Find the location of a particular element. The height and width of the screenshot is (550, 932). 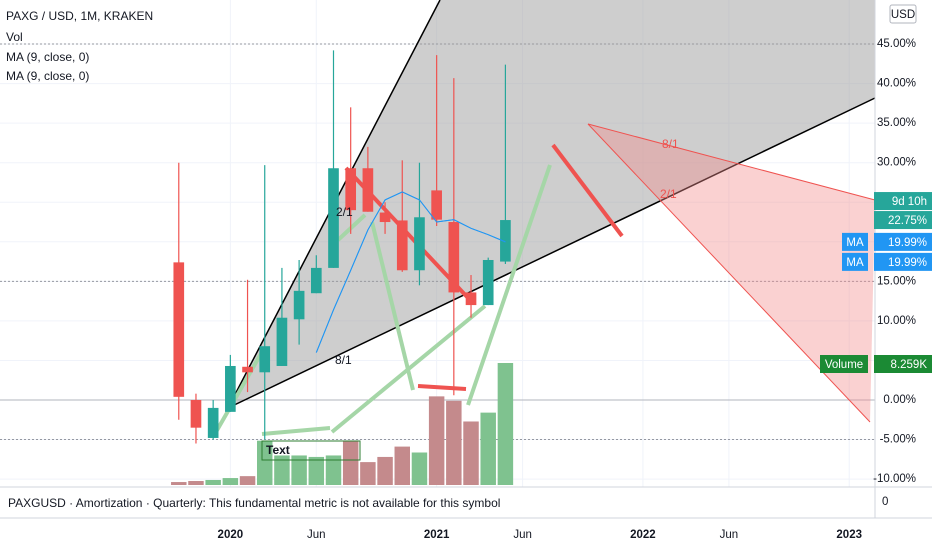

x-tick-label: 2020 is located at coordinates (231, 535).